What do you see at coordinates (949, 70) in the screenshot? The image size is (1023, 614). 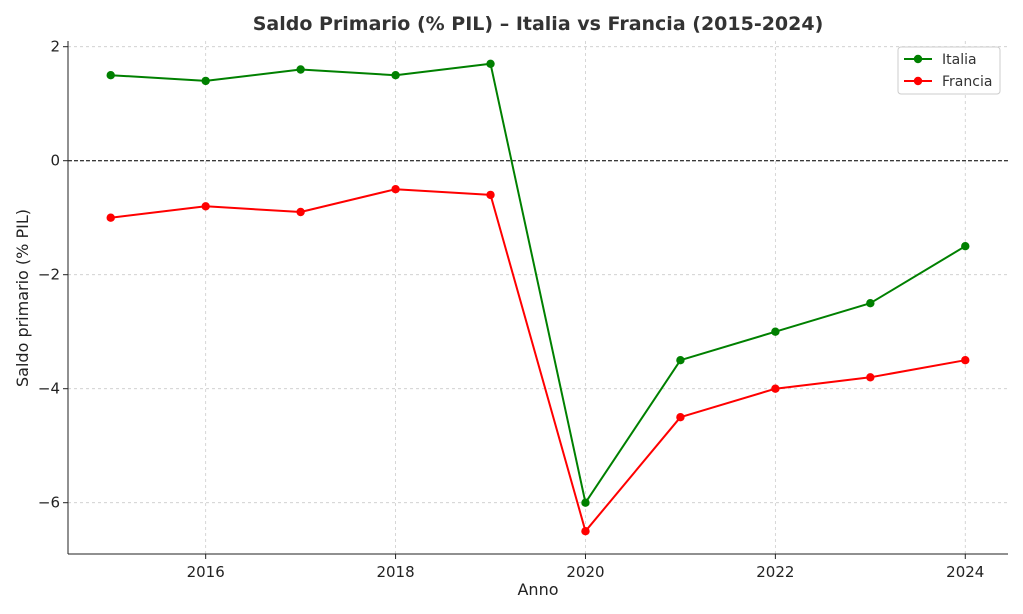 I see `legend: Italia Francia` at bounding box center [949, 70].